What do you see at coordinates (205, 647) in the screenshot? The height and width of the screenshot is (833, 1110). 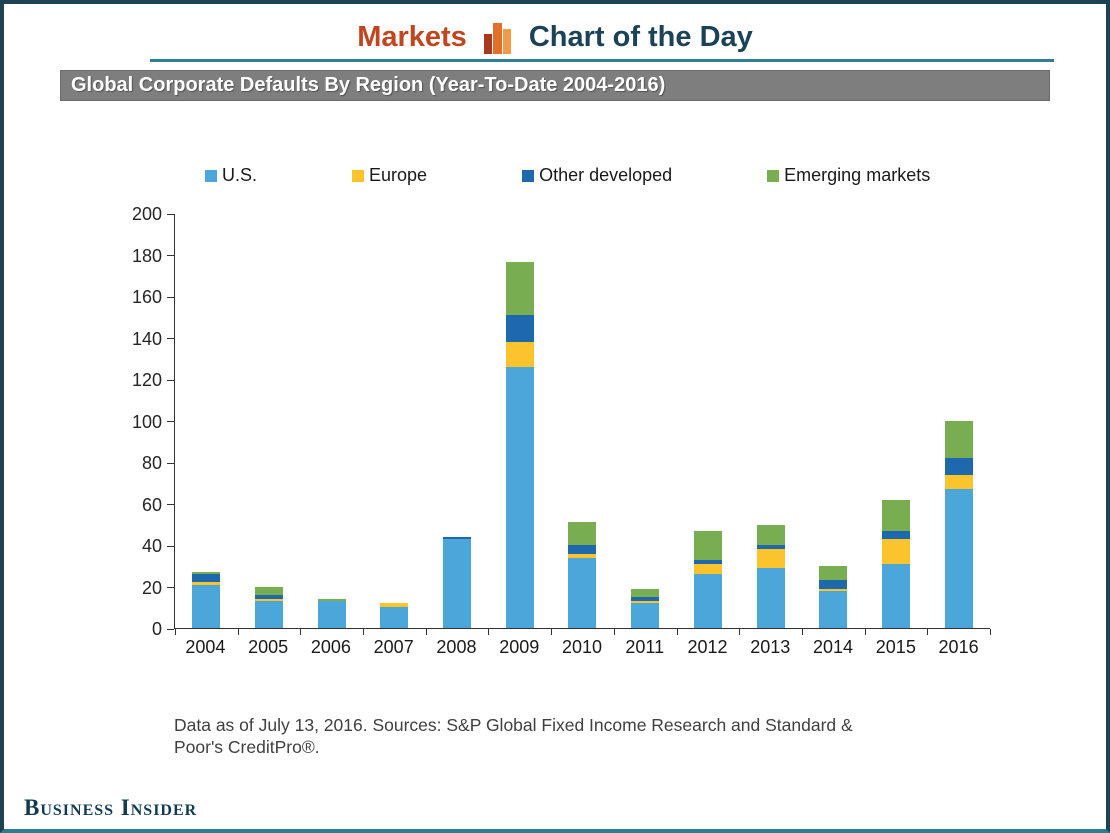 I see `x-label-2004: 2004` at bounding box center [205, 647].